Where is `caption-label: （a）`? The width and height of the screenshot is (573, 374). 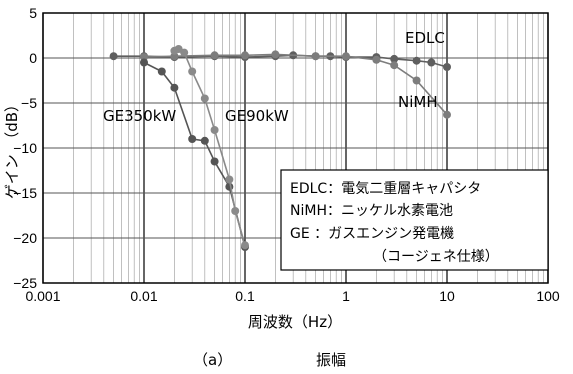
caption-label: （a） is located at coordinates (212, 360).